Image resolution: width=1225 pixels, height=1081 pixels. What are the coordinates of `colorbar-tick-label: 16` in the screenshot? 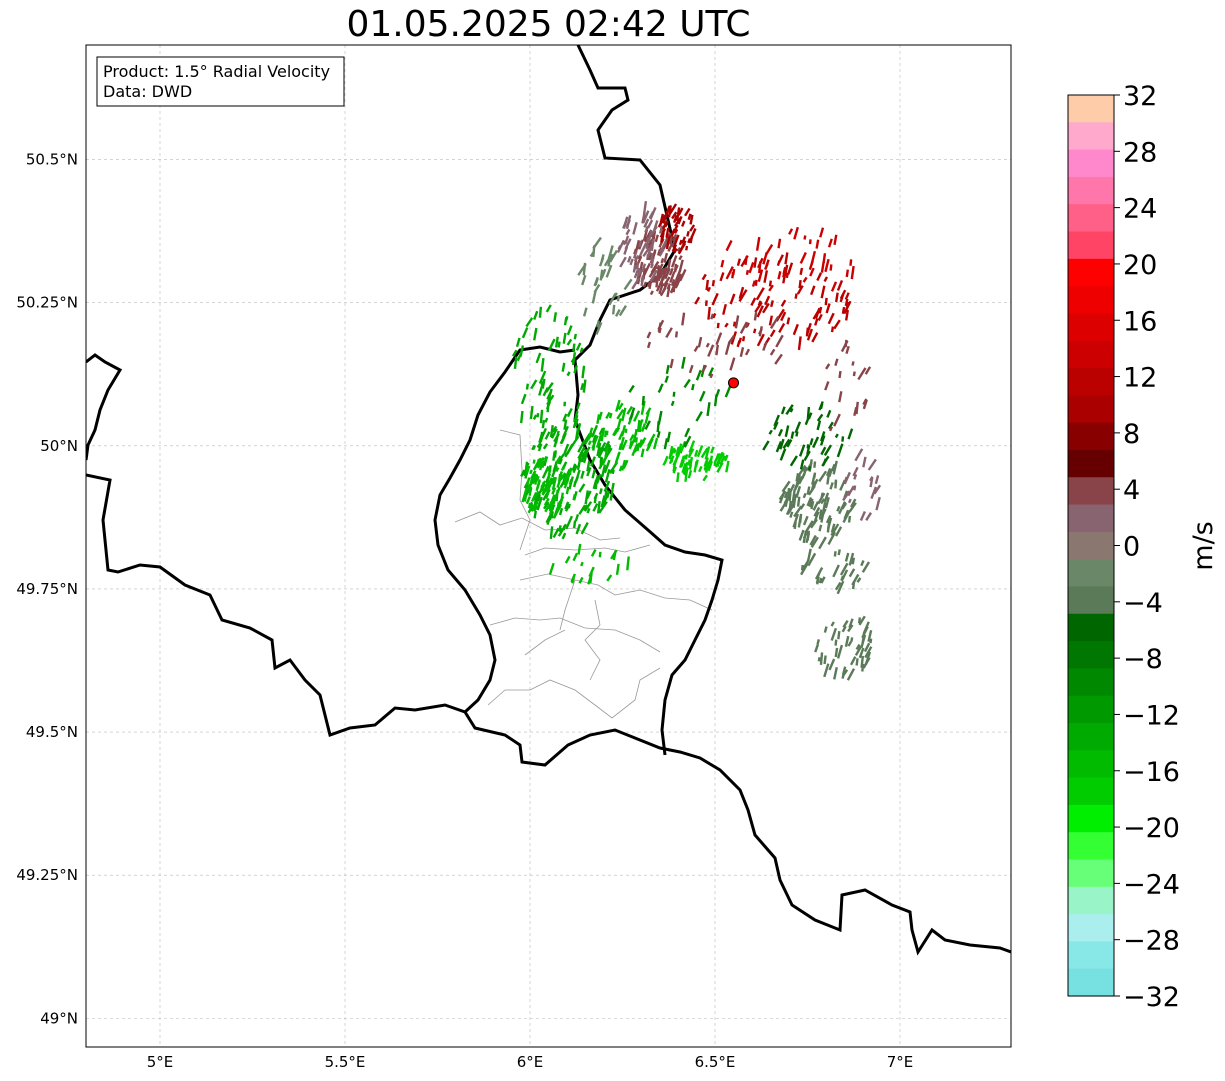 It's located at (1140, 321).